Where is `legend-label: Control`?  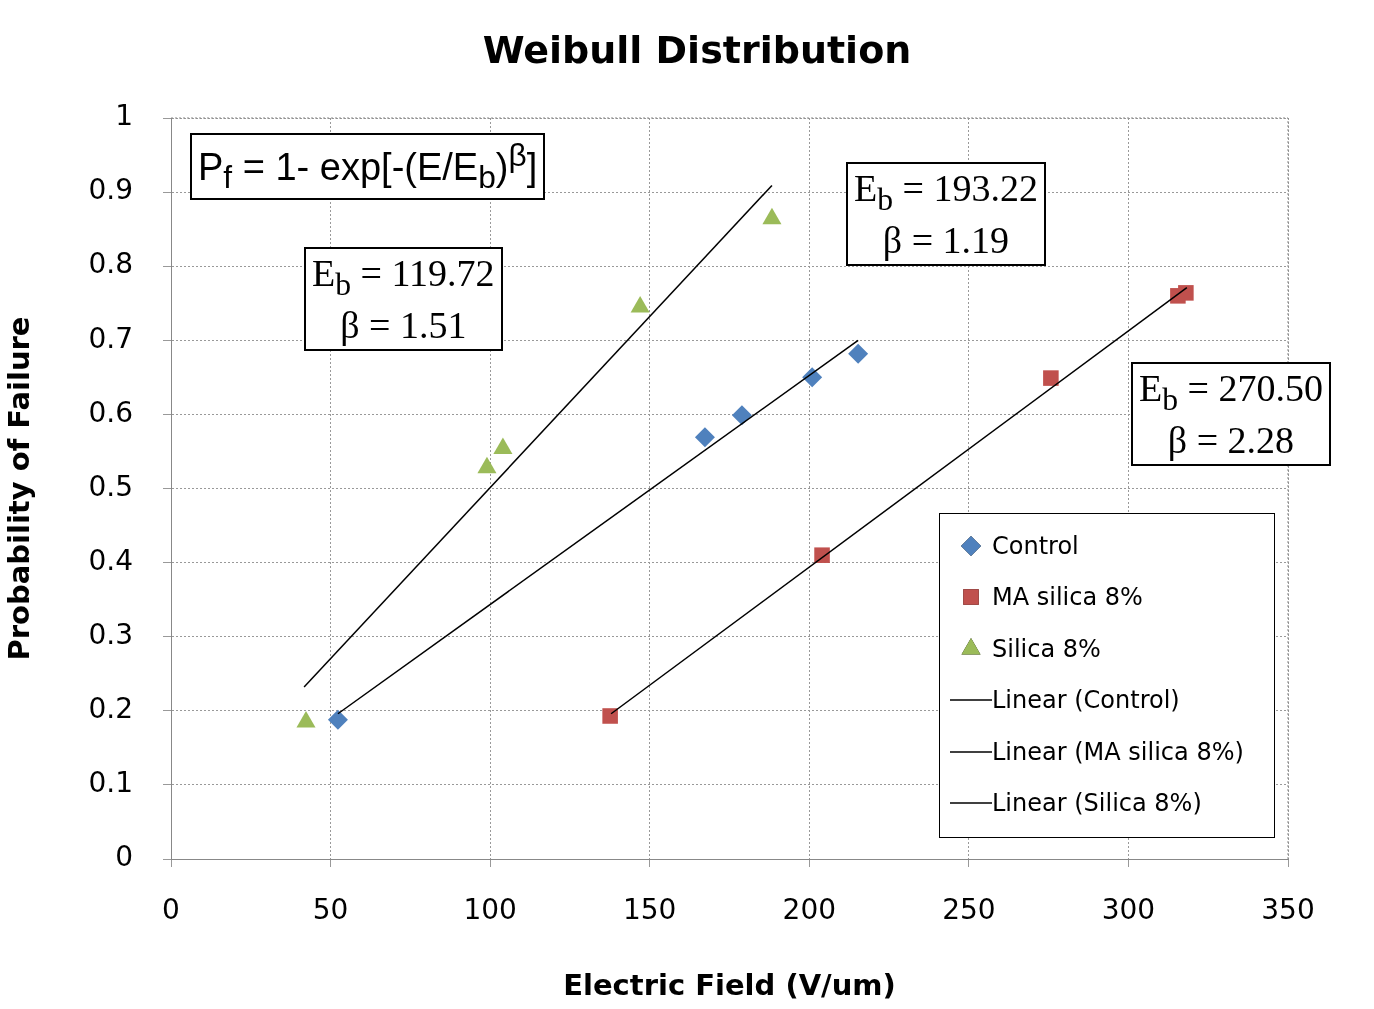
legend-label: Control is located at coordinates (1035, 545).